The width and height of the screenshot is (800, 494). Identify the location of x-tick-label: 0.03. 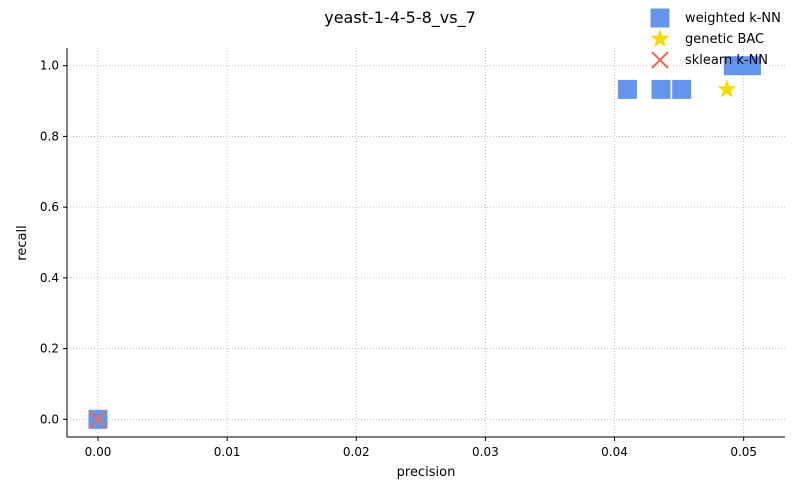
(485, 452).